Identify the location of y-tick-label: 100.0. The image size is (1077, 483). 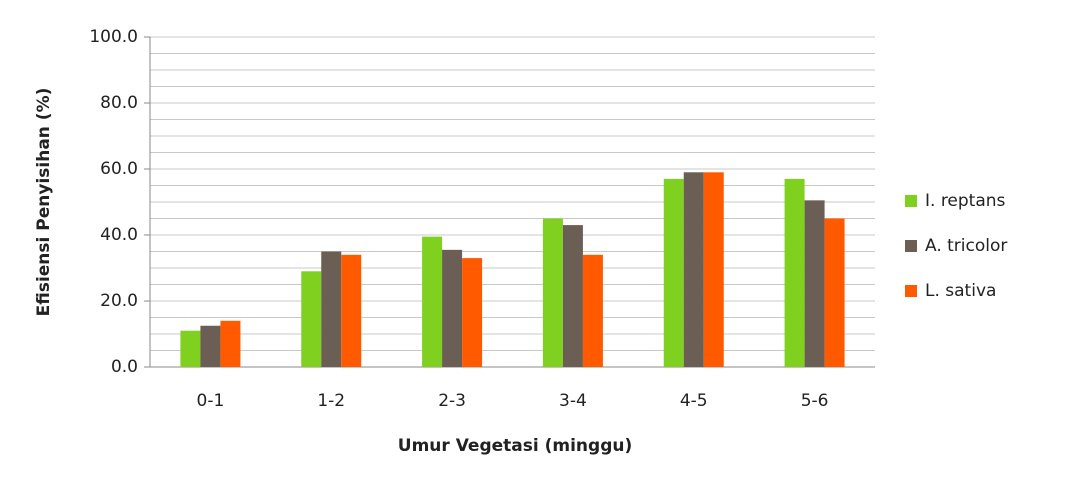
(113, 37).